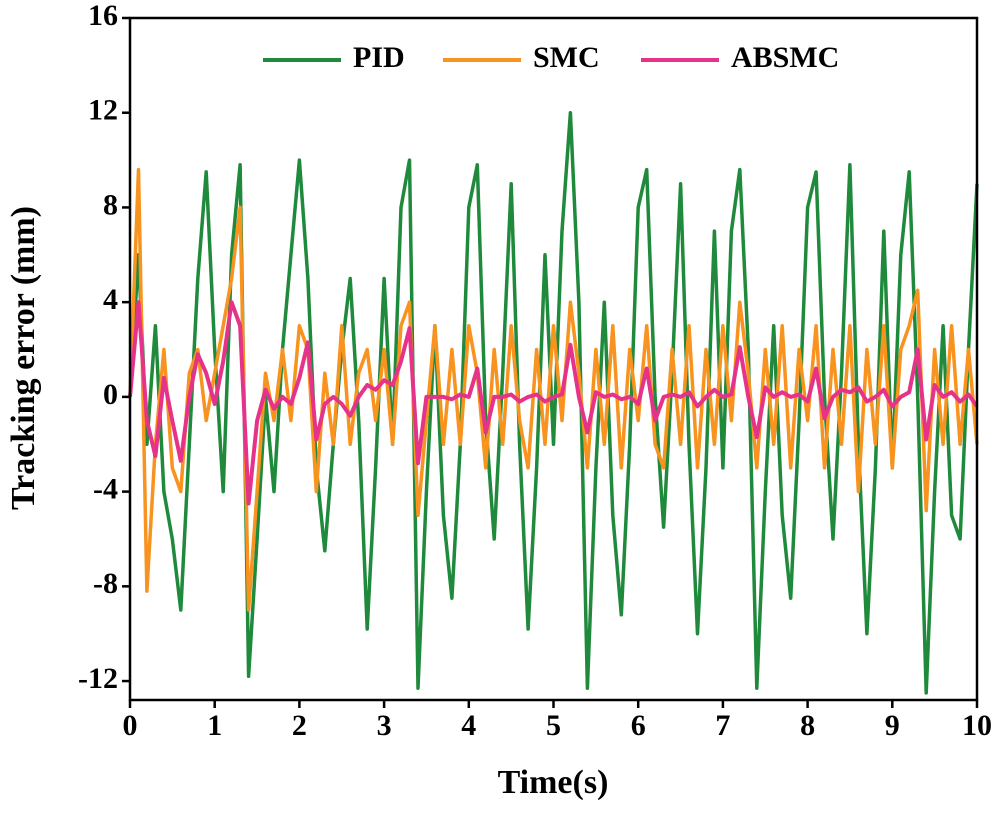 The height and width of the screenshot is (814, 1000). Describe the element at coordinates (214, 725) in the screenshot. I see `x-tick-label: 1` at that location.